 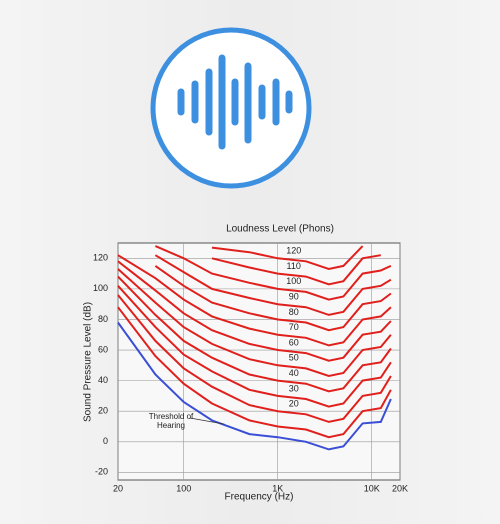 What do you see at coordinates (400, 488) in the screenshot?
I see `x-tick-label: 20K` at bounding box center [400, 488].